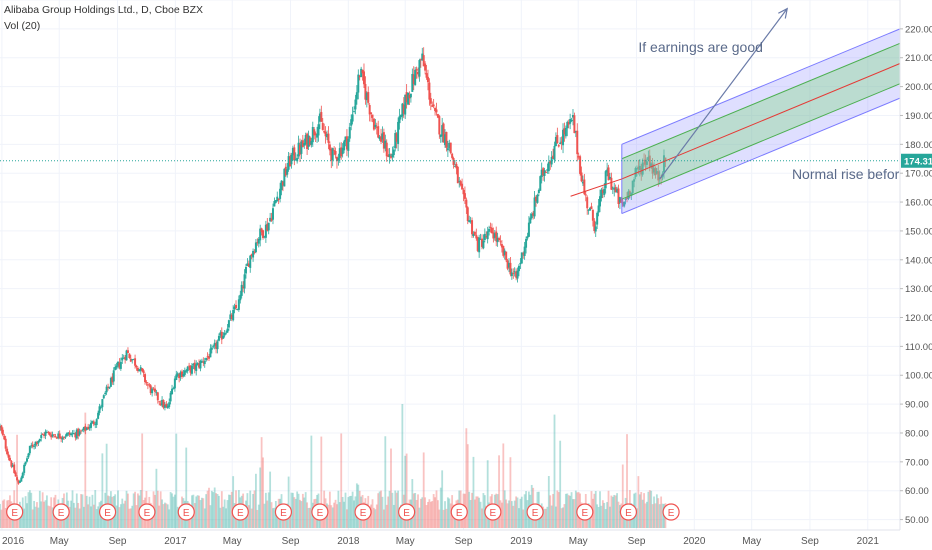 The width and height of the screenshot is (932, 550). What do you see at coordinates (783, 13) in the screenshot?
I see `arrow-head-icon` at bounding box center [783, 13].